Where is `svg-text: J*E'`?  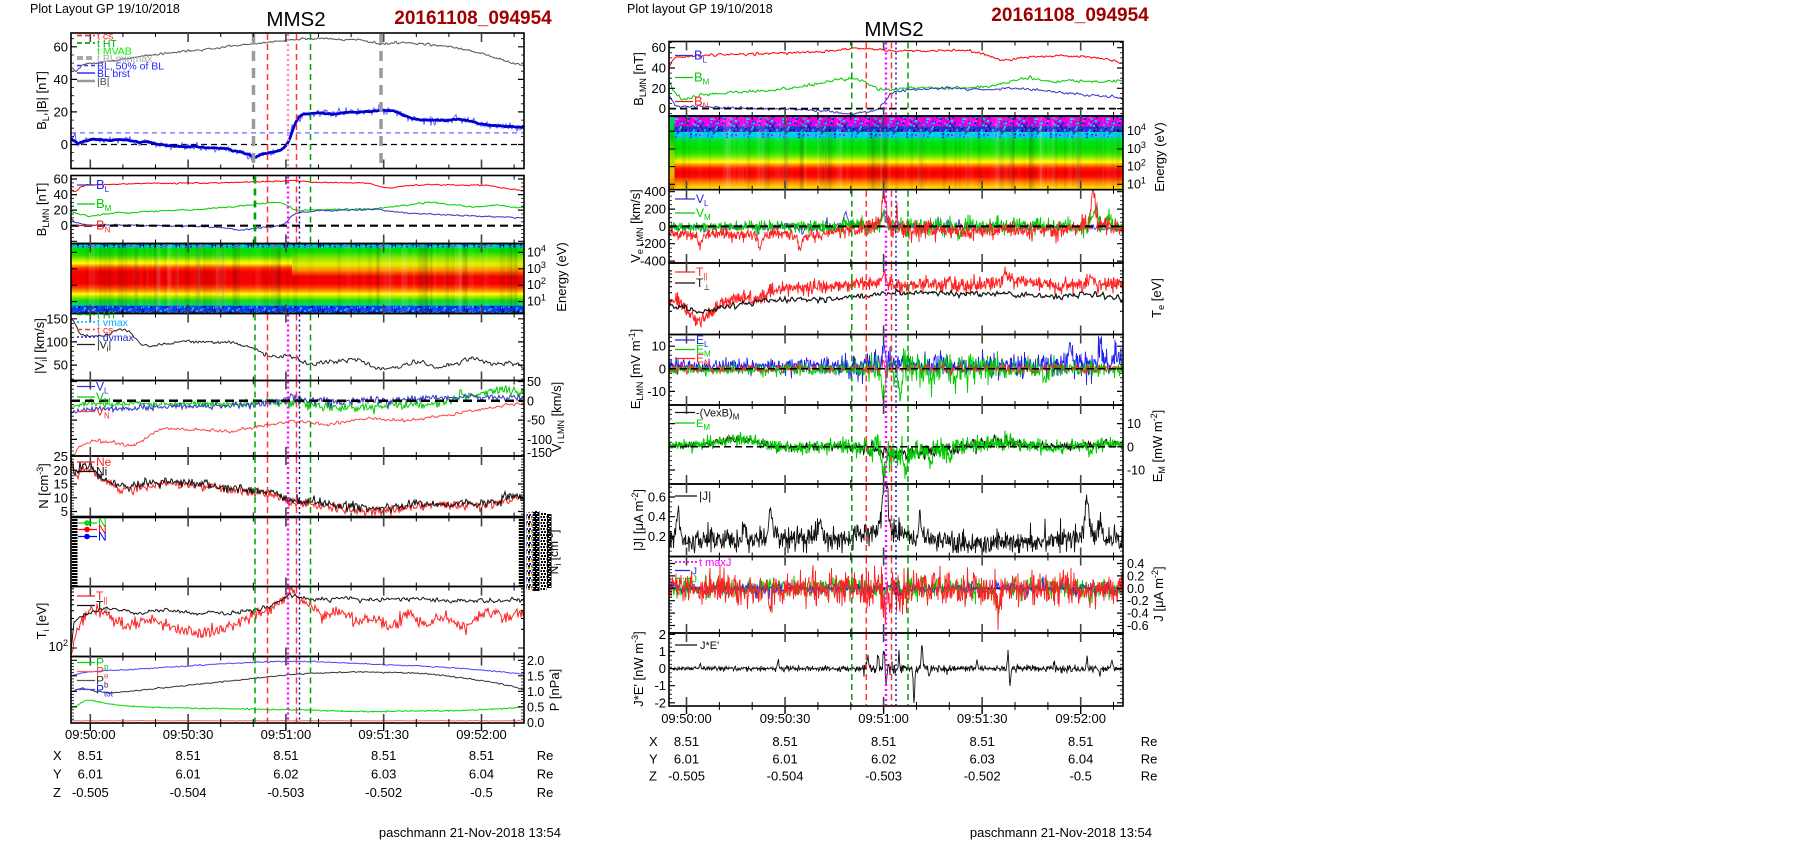
svg-text: J*E' is located at coordinates (709, 646).